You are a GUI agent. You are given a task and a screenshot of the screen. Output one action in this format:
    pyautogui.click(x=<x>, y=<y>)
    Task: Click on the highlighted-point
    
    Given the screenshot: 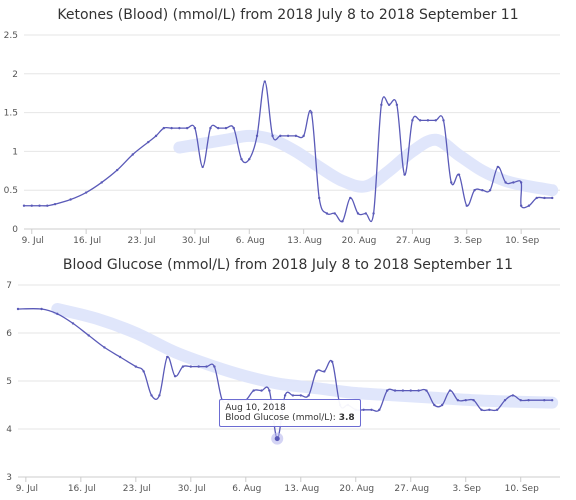 What is the action you would take?
    pyautogui.click(x=277, y=439)
    